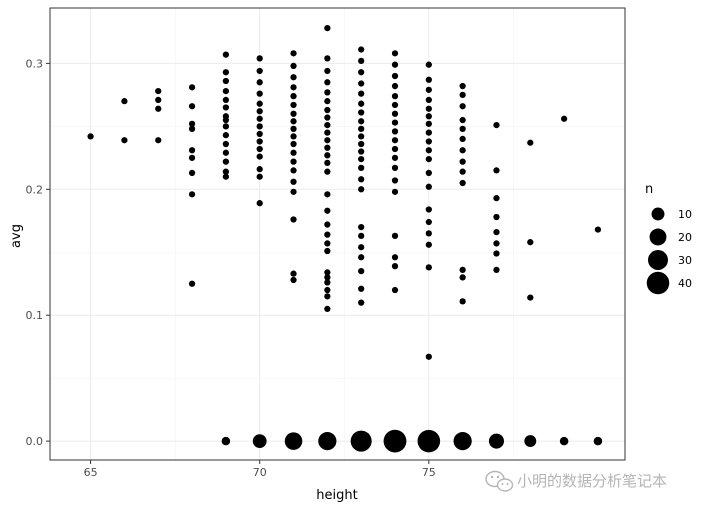 The height and width of the screenshot is (510, 706). I want to click on wechat-icon, so click(499, 481).